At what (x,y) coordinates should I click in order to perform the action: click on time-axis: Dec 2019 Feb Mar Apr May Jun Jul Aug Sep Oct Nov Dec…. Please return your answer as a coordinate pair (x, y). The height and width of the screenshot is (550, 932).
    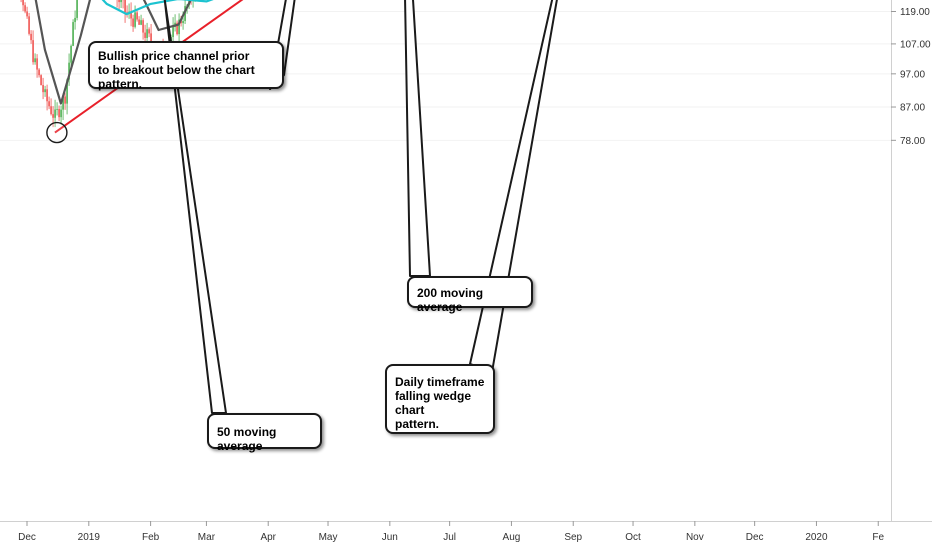
    Looking at the image, I should click on (451, 532).